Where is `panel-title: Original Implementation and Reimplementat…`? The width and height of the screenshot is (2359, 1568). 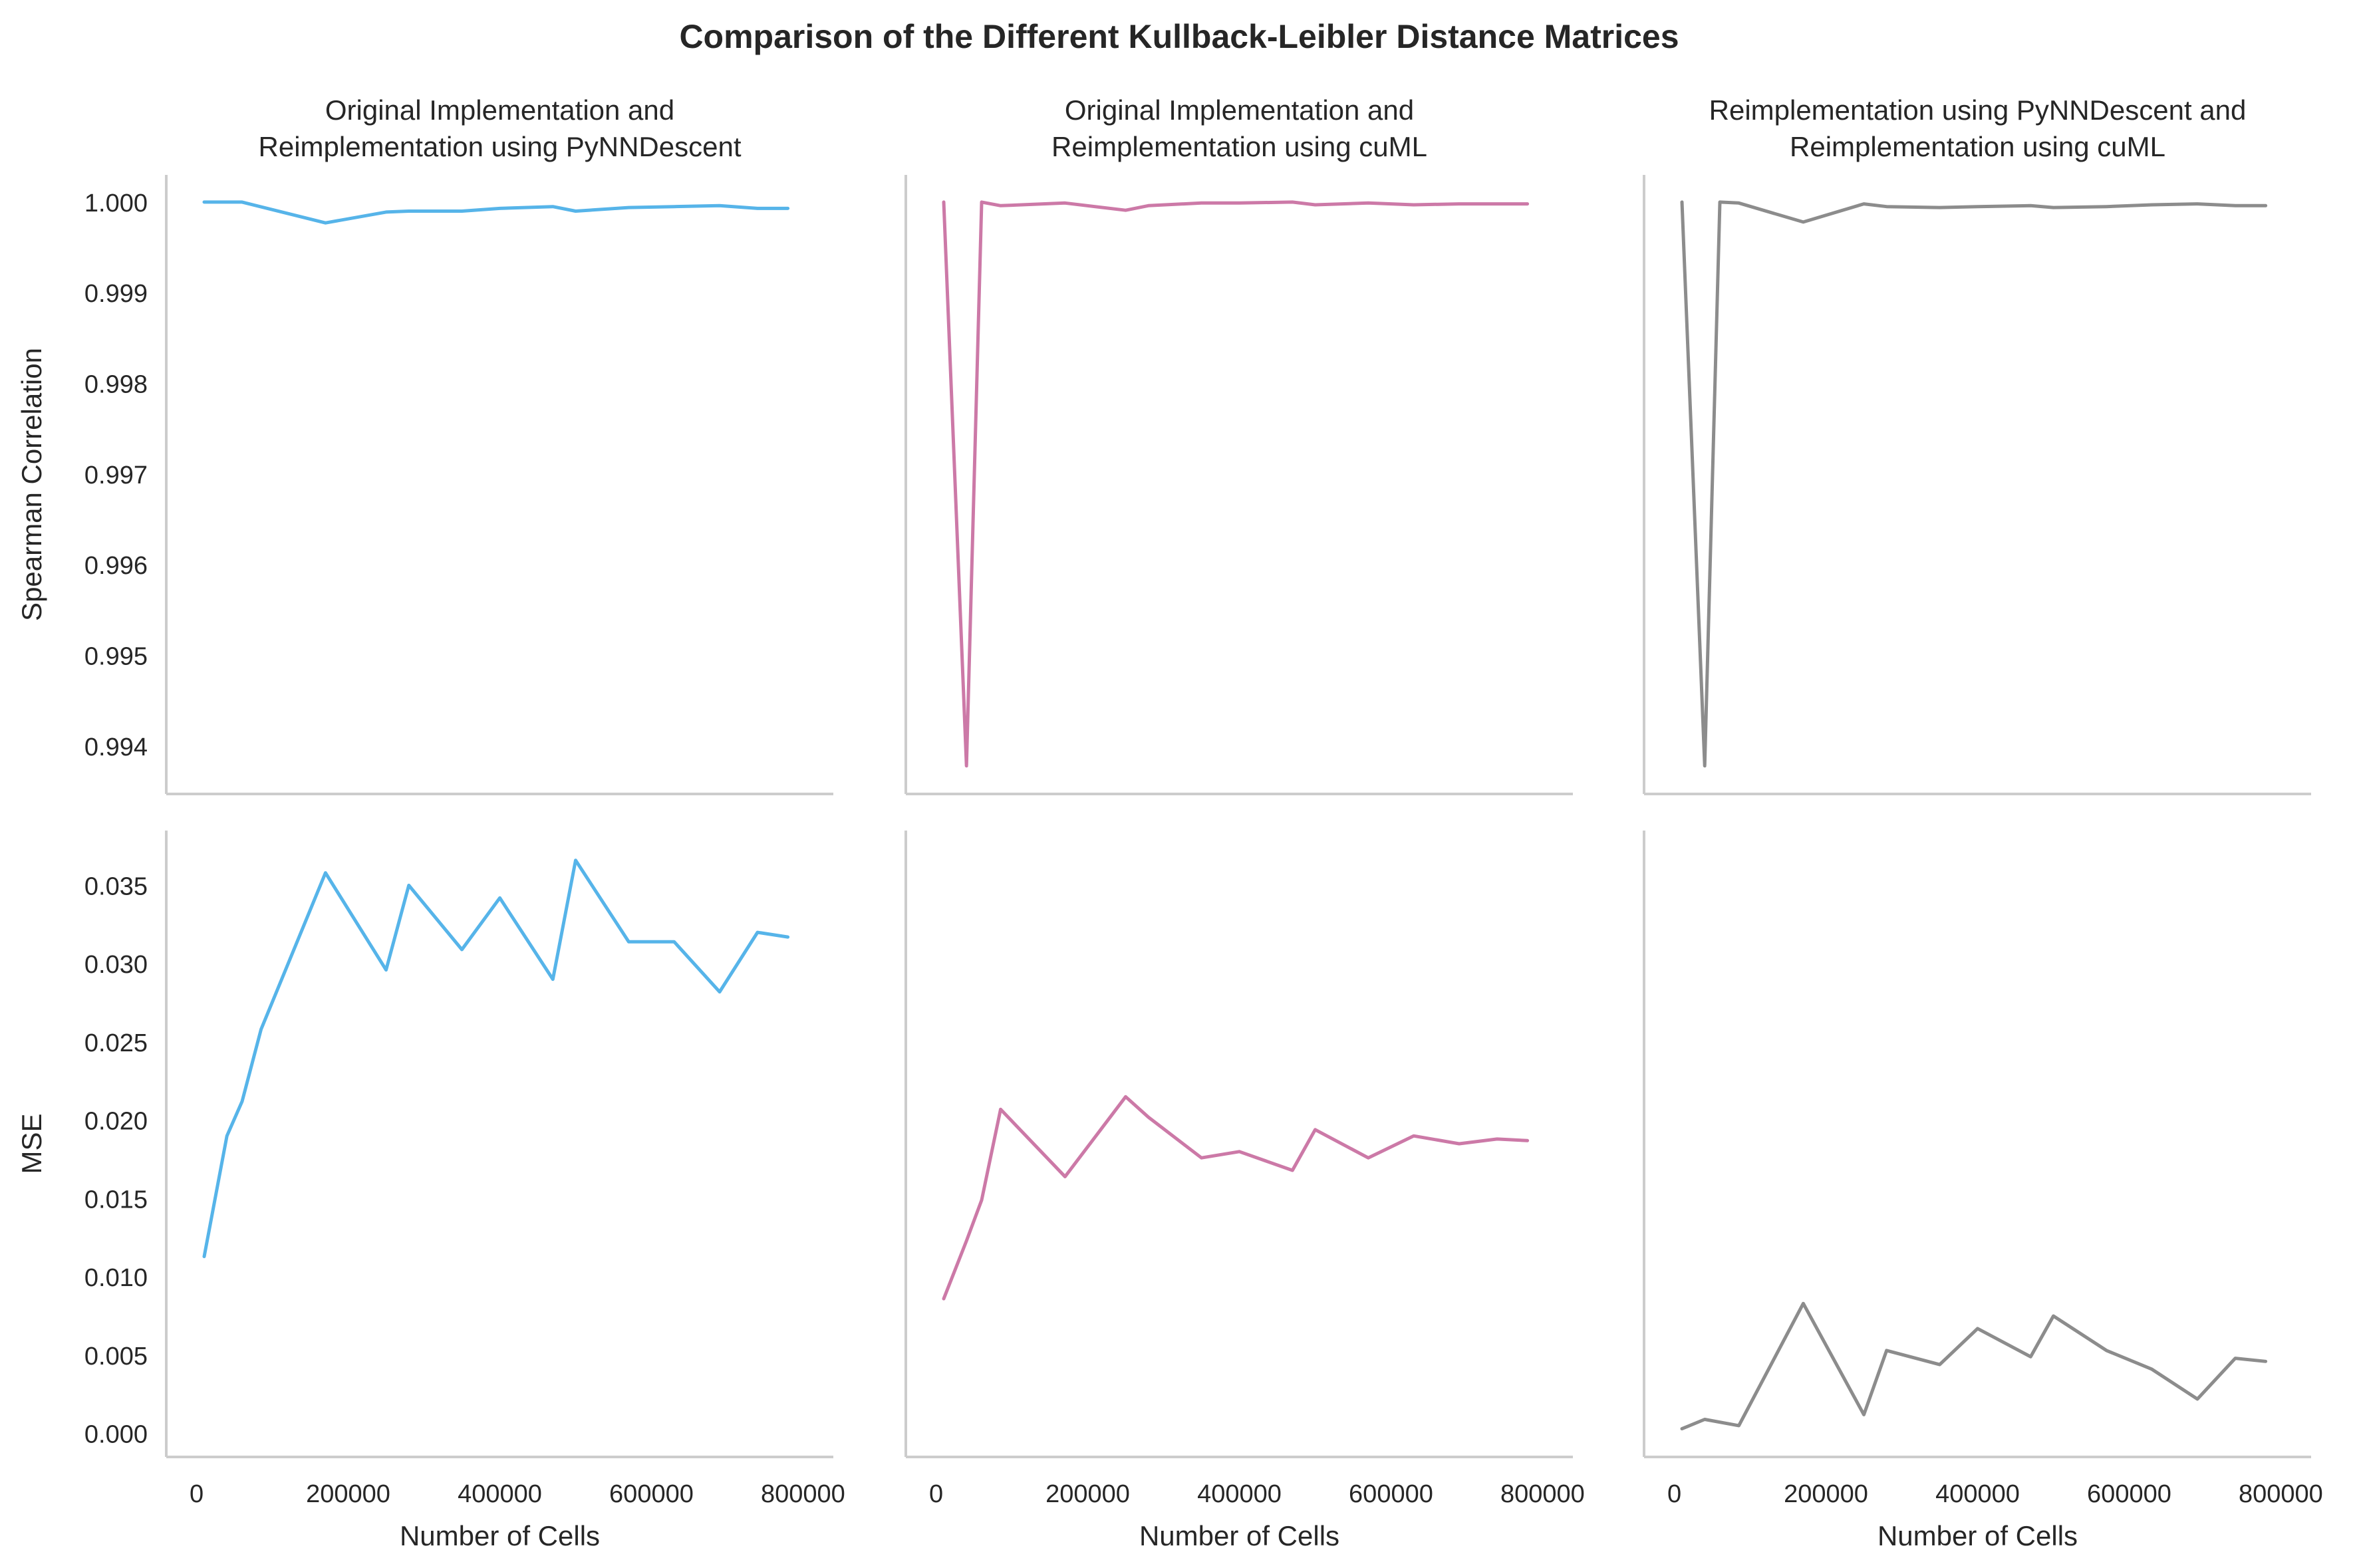
panel-title: Original Implementation and Reimplementat… is located at coordinates (500, 128).